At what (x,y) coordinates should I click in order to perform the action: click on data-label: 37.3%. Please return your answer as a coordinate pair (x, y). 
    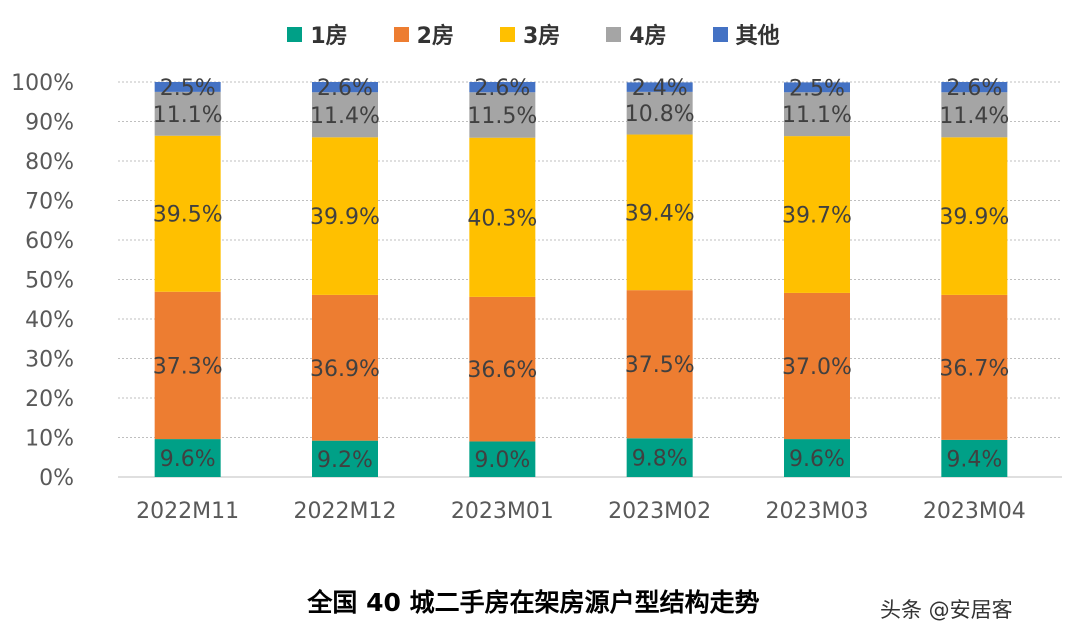
    Looking at the image, I should click on (188, 366).